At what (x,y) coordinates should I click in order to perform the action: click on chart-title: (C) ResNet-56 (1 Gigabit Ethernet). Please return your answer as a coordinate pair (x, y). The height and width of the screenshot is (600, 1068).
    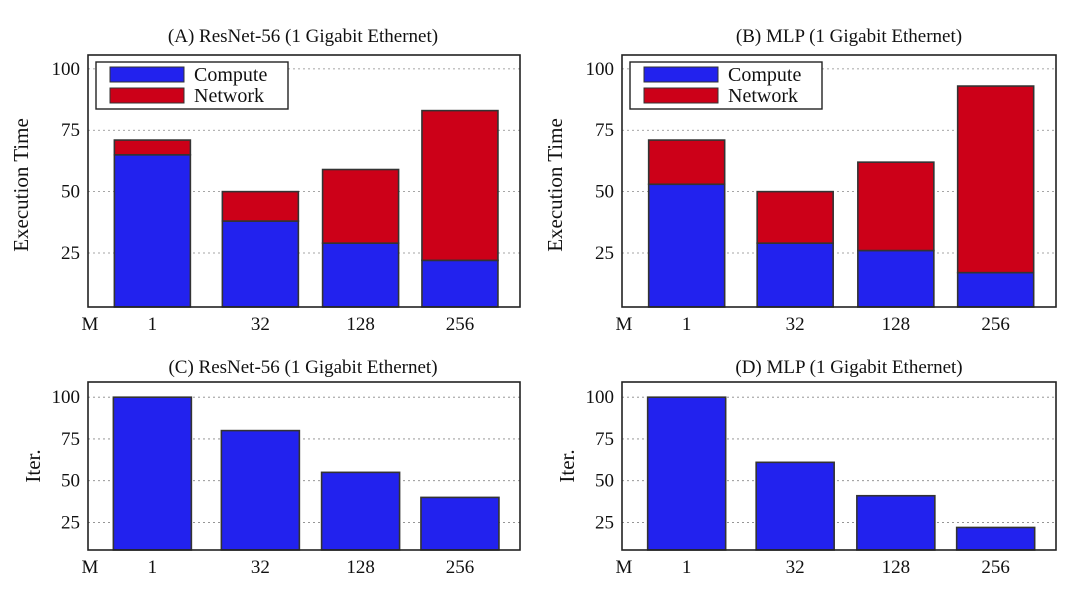
    Looking at the image, I should click on (302, 367).